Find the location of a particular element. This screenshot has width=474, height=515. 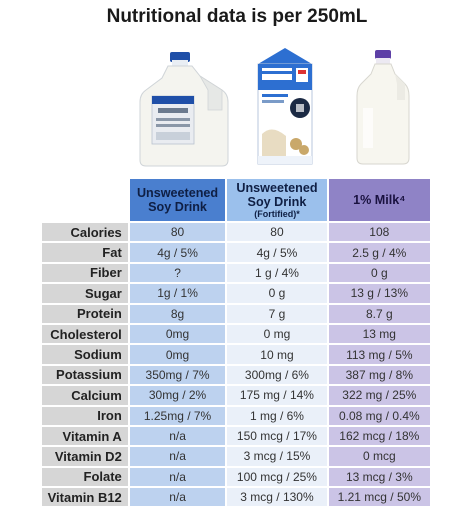

table-row: Calories 80 80 108 is located at coordinates (236, 232).